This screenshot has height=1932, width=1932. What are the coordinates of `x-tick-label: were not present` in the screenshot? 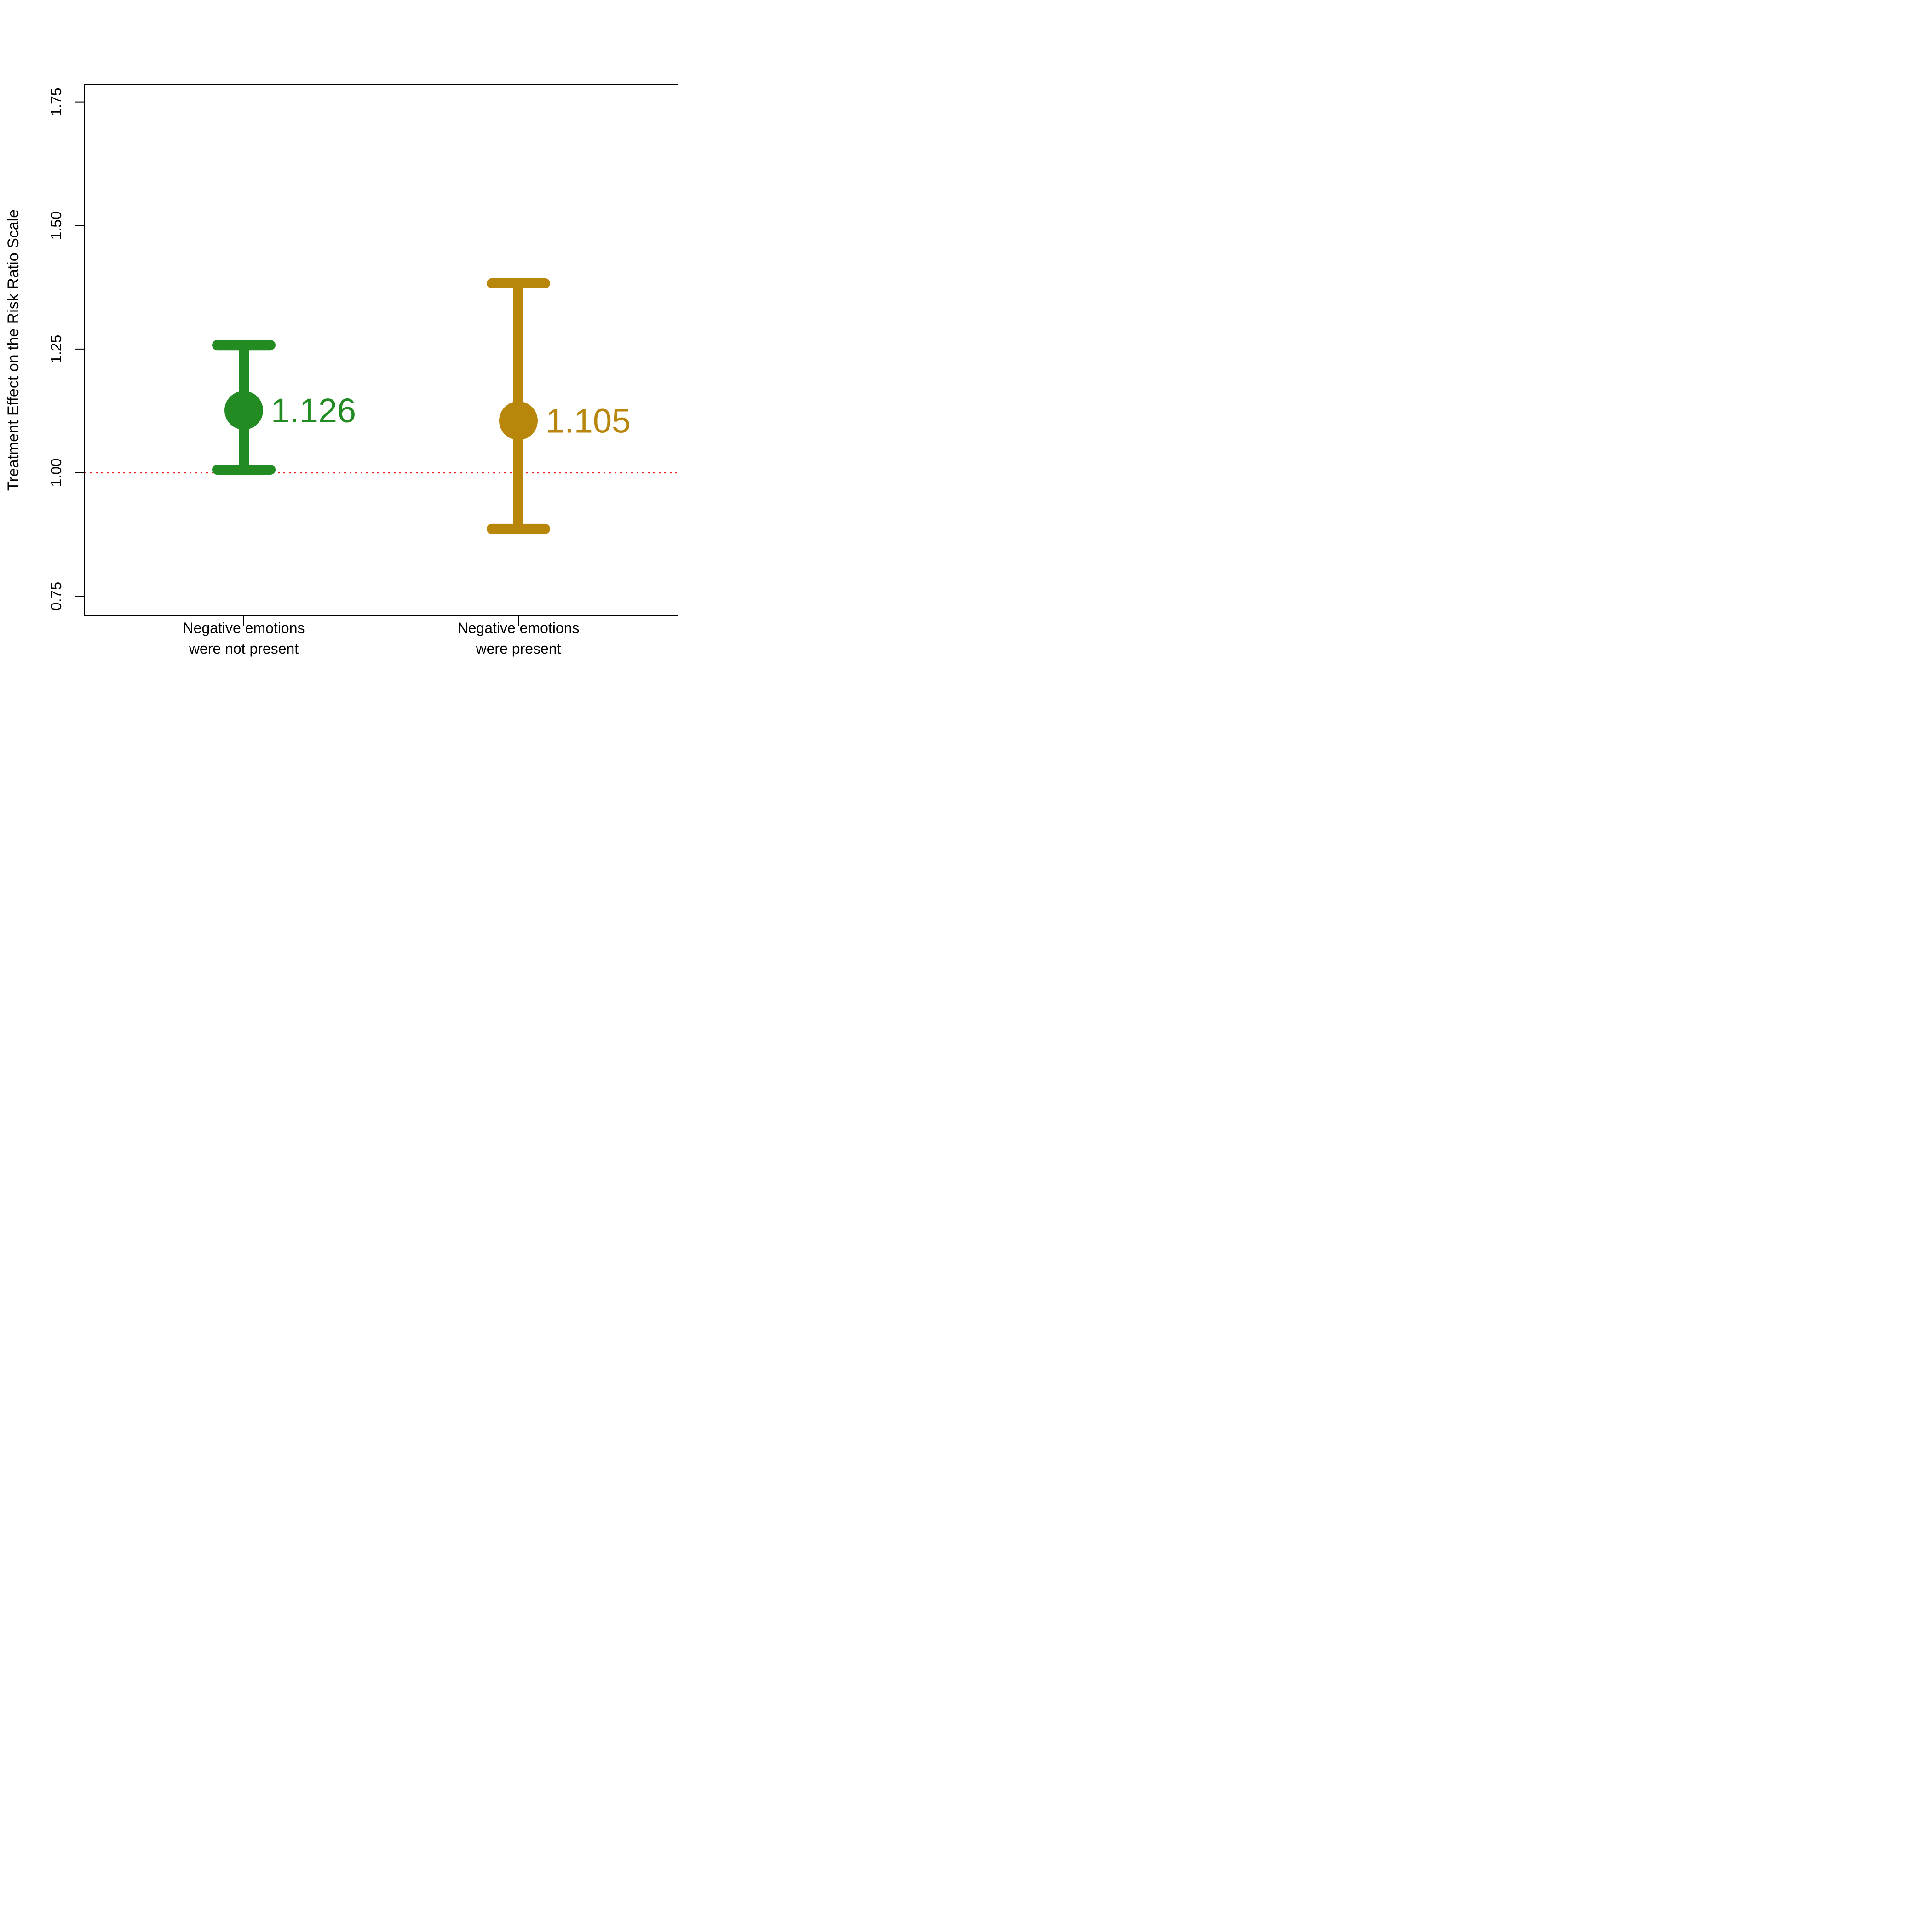 It's located at (244, 648).